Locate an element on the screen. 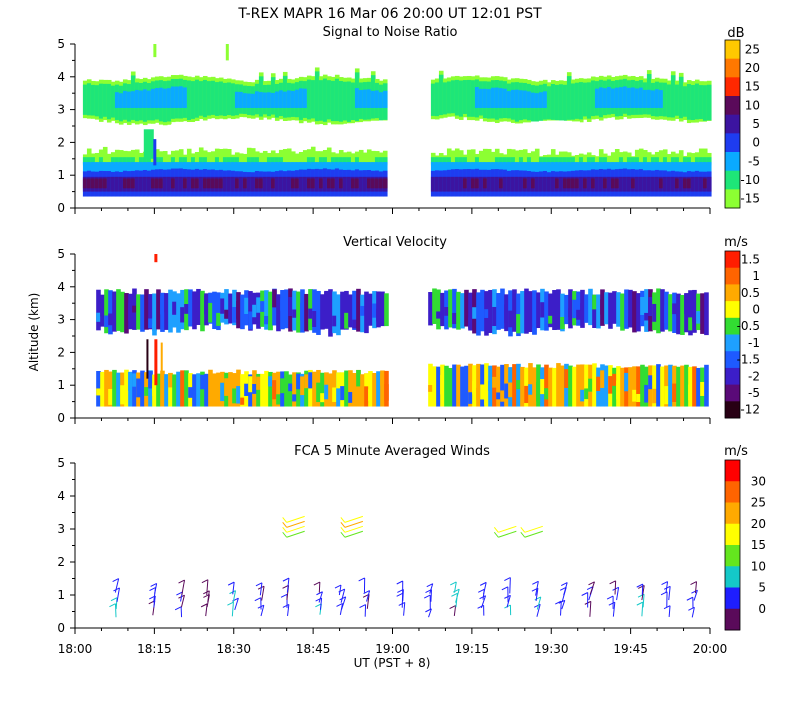 The height and width of the screenshot is (704, 800). colorbar-label: -5 is located at coordinates (754, 161).